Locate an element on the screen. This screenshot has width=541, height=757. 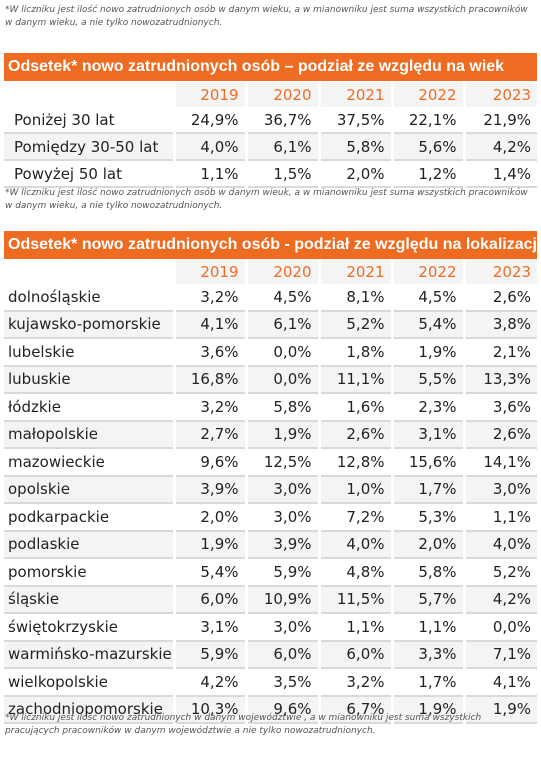
row-label: lubuskie is located at coordinates (89, 379).